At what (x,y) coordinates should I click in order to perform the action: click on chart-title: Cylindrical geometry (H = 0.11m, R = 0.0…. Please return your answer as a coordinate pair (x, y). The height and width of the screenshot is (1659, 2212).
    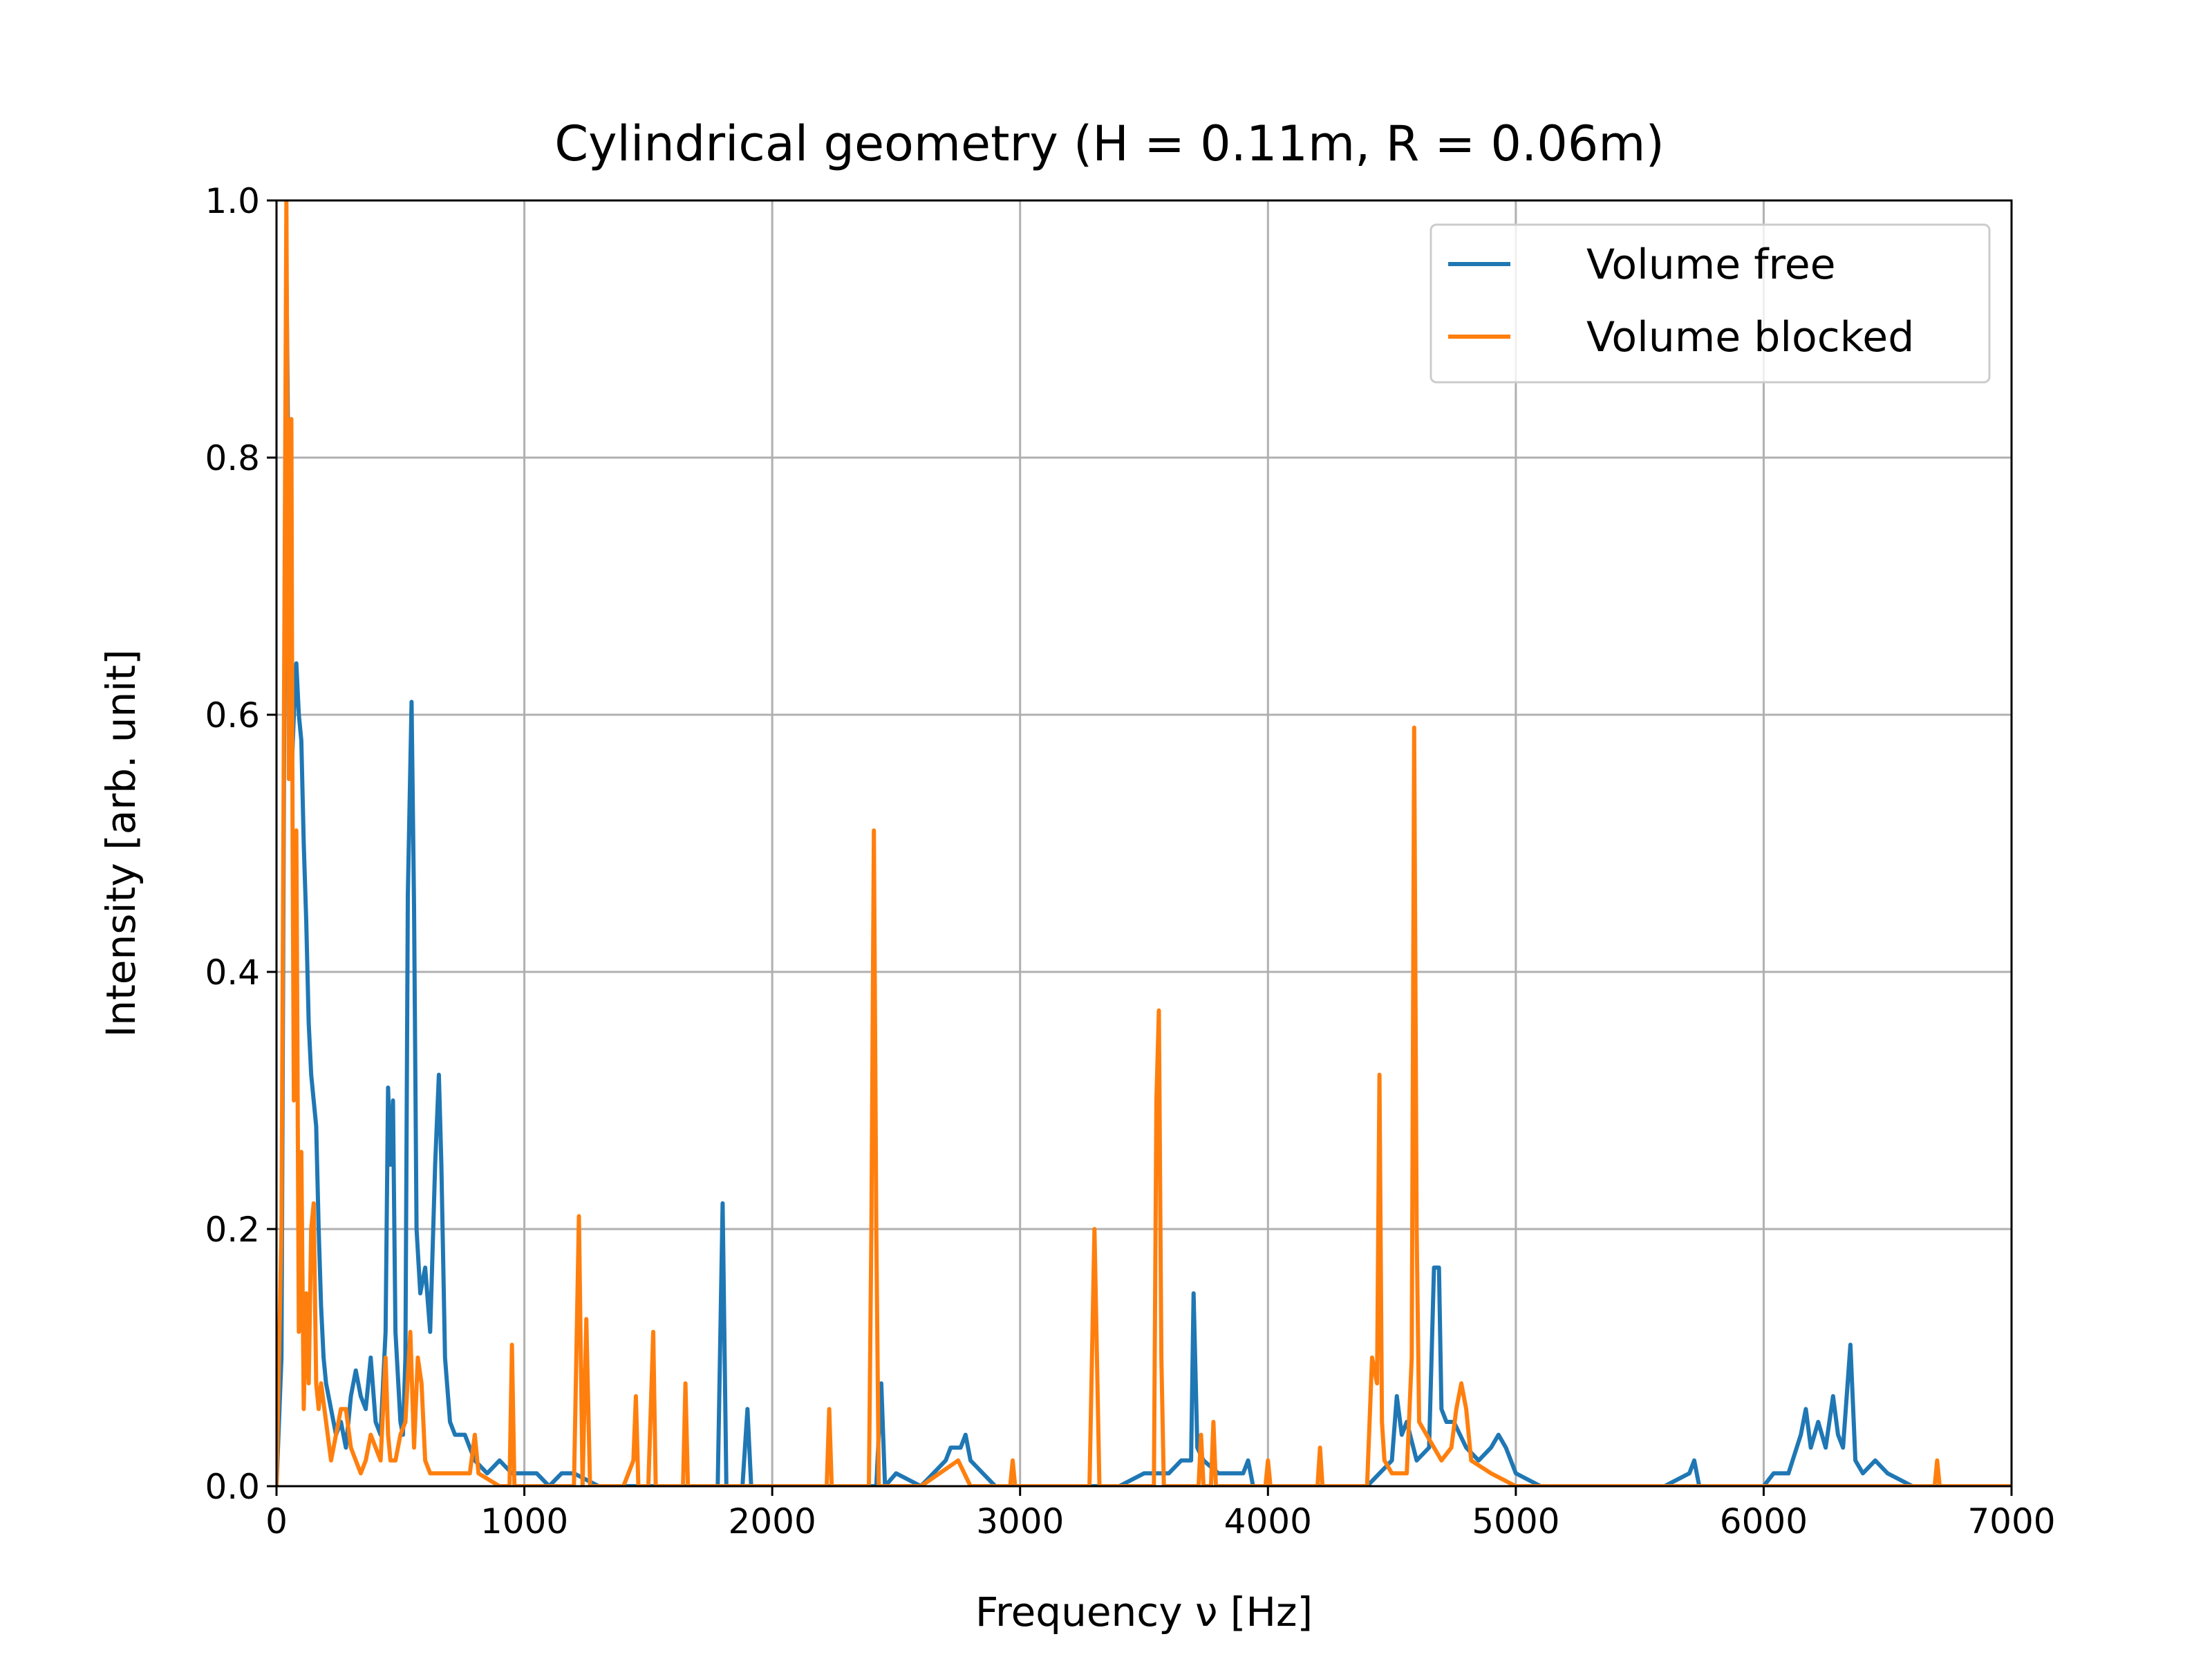
    Looking at the image, I should click on (1110, 143).